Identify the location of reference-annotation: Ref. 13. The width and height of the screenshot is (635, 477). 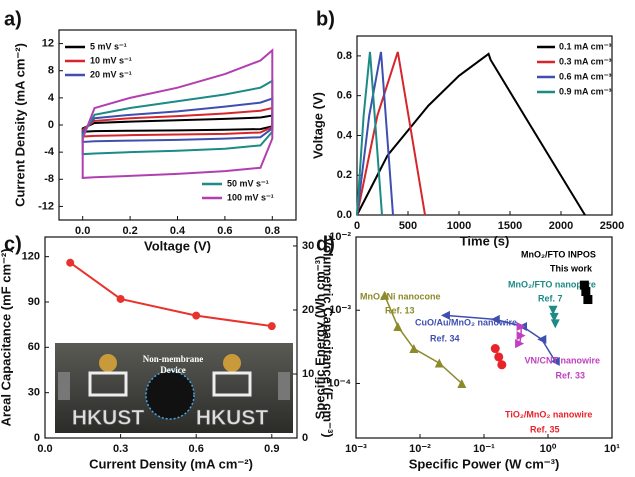
(400, 310).